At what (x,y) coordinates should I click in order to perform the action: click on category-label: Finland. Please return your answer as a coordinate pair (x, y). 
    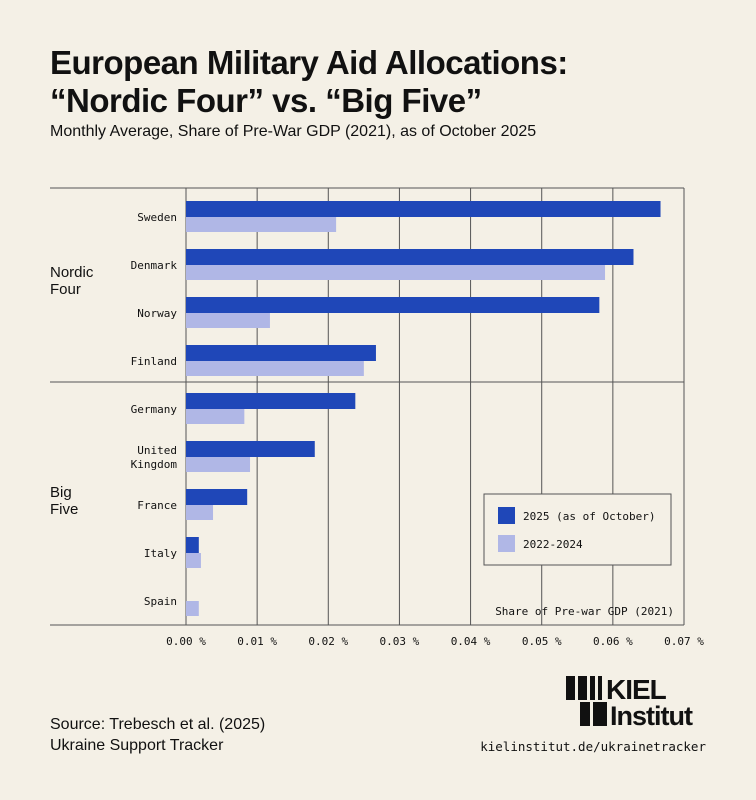
    Looking at the image, I should click on (154, 361).